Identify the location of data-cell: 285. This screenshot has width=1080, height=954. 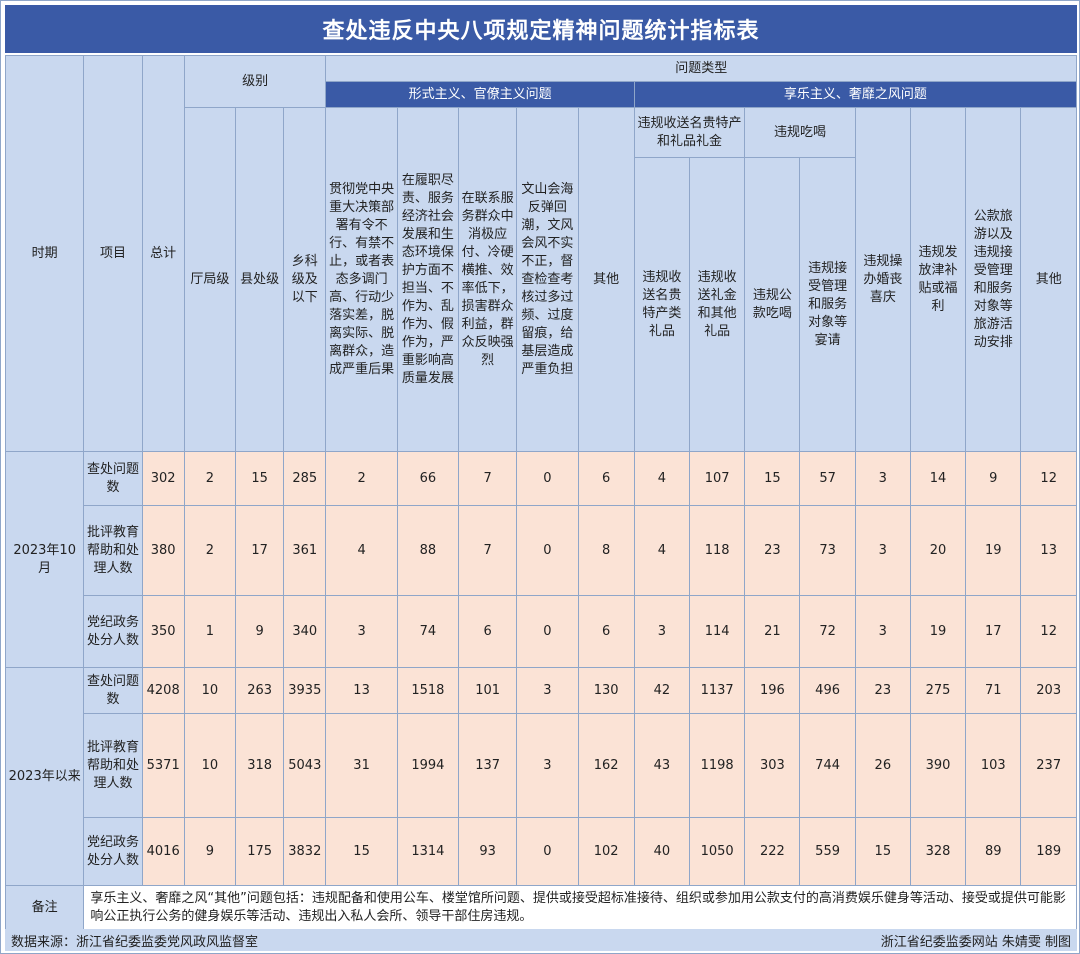
(305, 478).